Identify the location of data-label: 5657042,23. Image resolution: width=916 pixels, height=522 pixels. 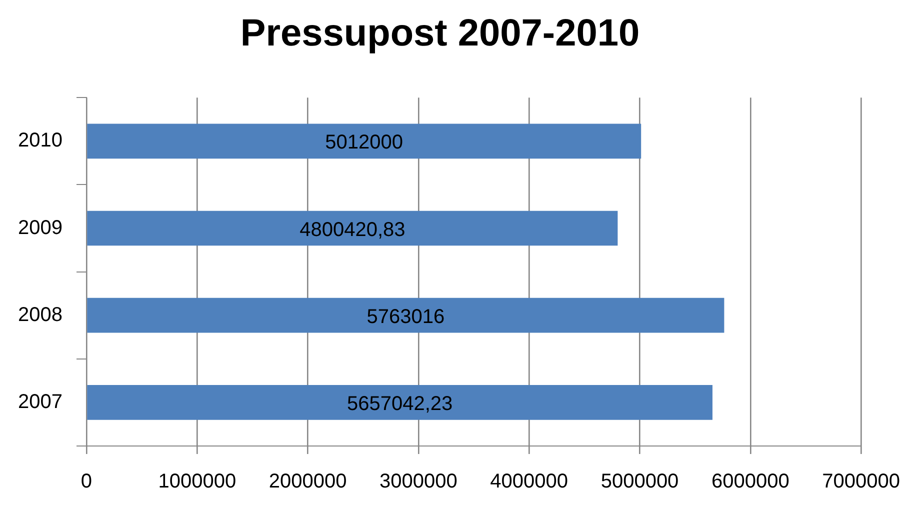
(399, 403).